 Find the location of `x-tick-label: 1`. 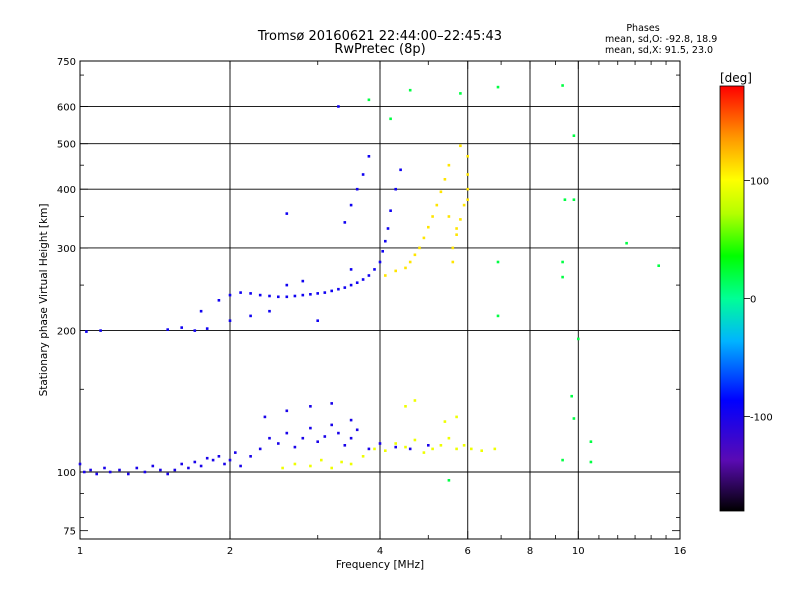

x-tick-label: 1 is located at coordinates (80, 551).